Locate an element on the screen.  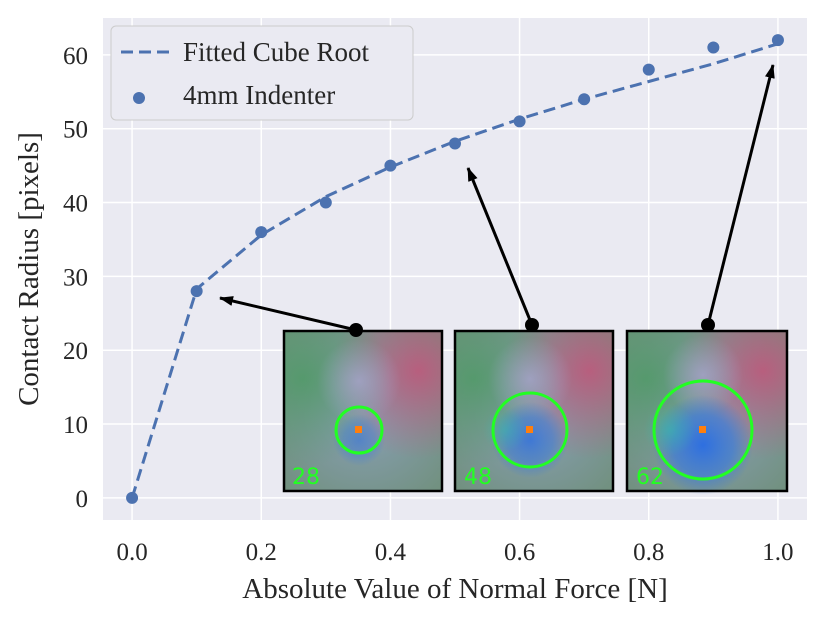
y-tick-label: 20 is located at coordinates (75, 351).